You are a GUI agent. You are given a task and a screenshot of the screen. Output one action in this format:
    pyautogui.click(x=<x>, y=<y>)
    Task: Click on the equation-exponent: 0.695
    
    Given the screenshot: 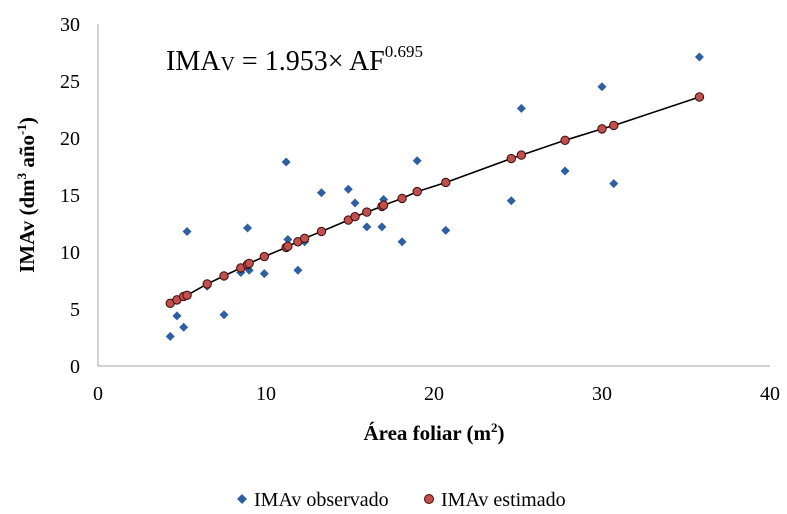 What is the action you would take?
    pyautogui.click(x=404, y=51)
    